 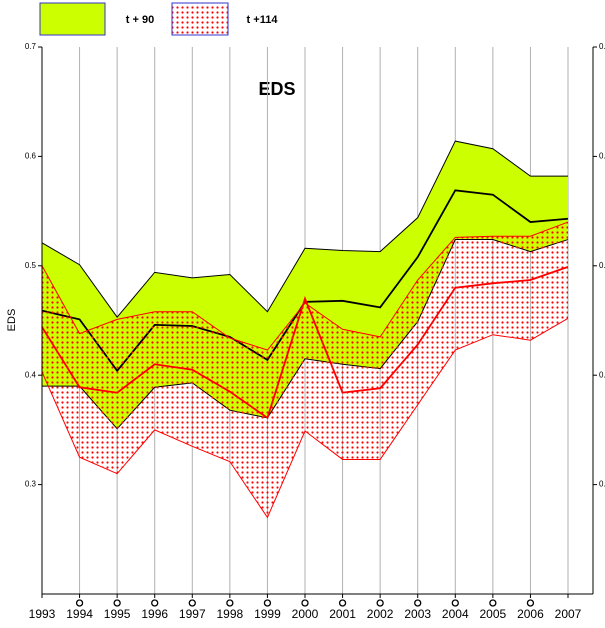 I want to click on y2-tick-label: 0.3, so click(x=602, y=484).